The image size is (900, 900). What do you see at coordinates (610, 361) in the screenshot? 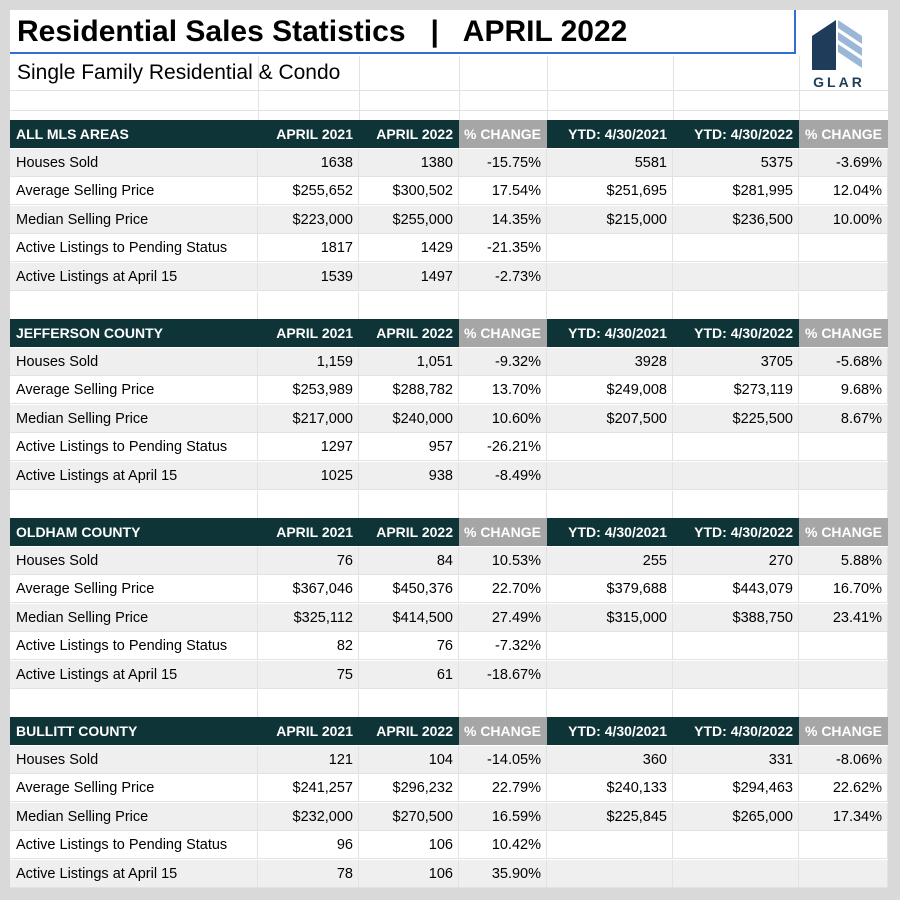
I see `table-cell: 3928` at bounding box center [610, 361].